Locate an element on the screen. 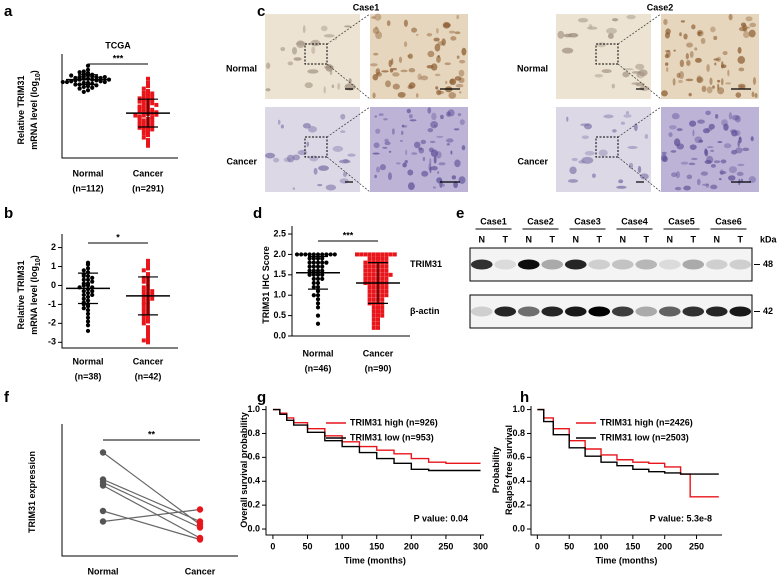 The height and width of the screenshot is (588, 780). y-tick-label: 1.5 is located at coordinates (279, 274).